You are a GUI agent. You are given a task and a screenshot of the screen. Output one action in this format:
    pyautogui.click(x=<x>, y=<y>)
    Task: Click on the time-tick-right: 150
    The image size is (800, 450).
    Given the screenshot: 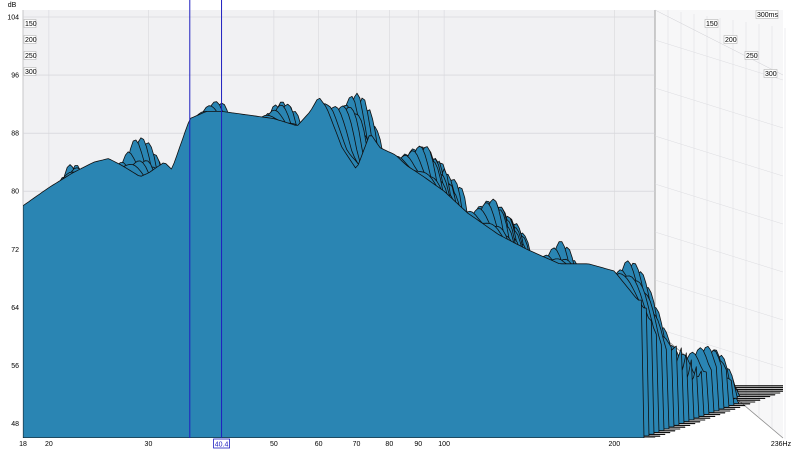 What is the action you would take?
    pyautogui.click(x=712, y=24)
    